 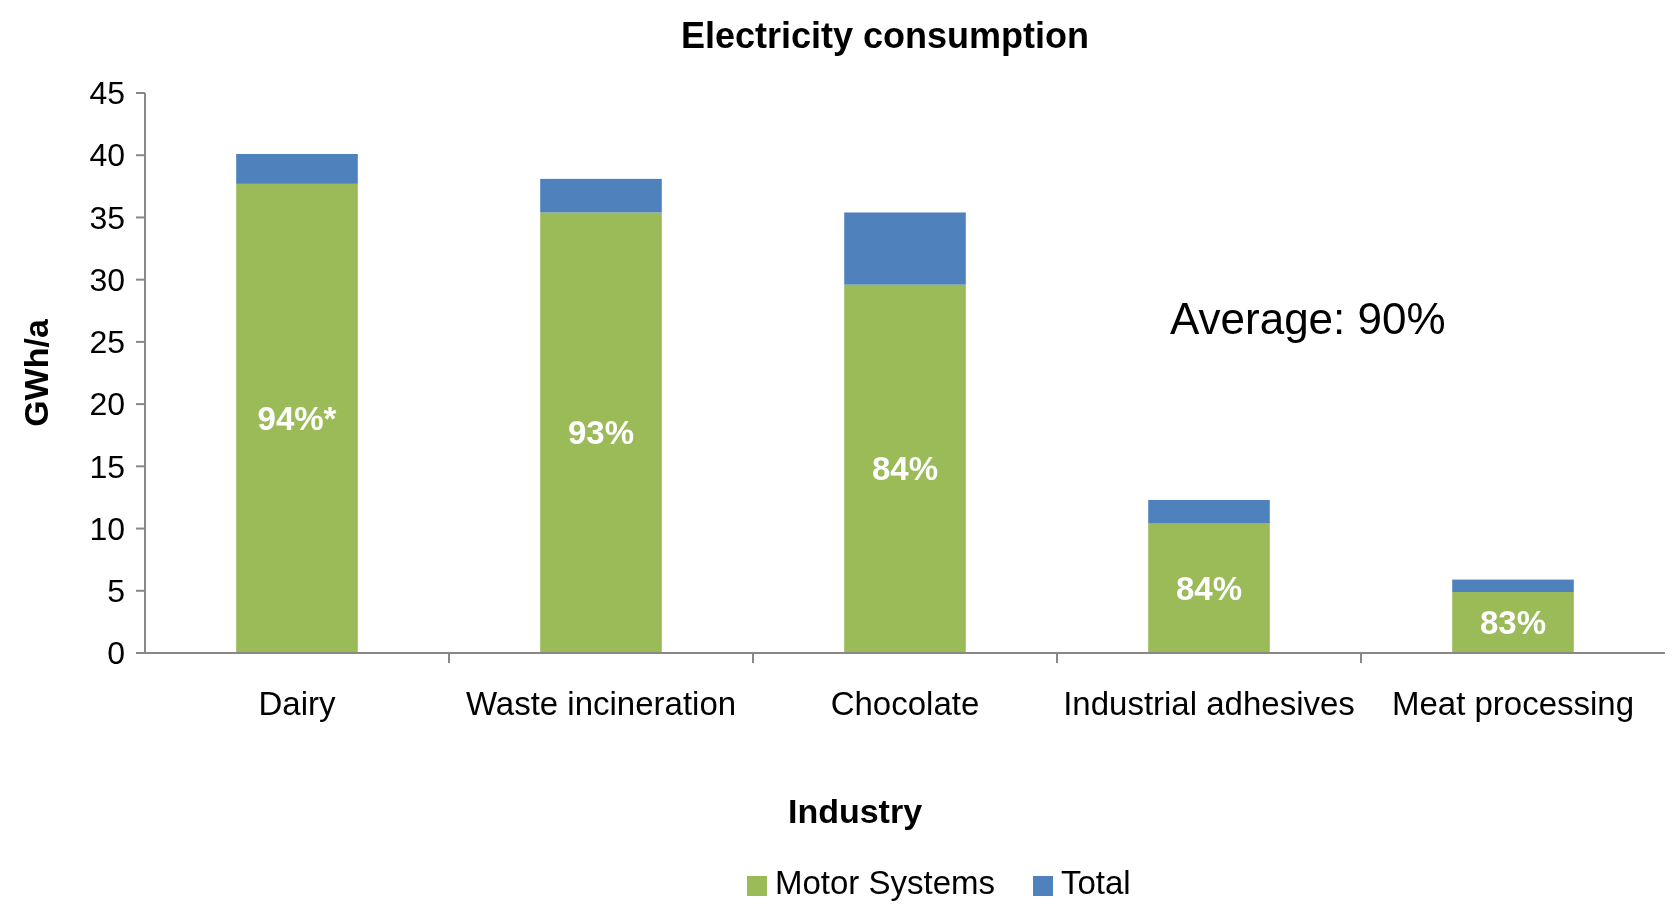 I want to click on x-tick-label: Waste incineration, so click(x=601, y=703).